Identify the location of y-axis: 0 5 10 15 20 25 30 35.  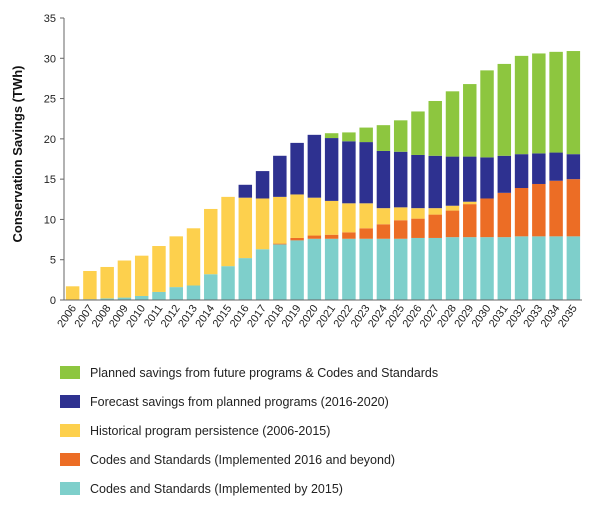
(54, 160).